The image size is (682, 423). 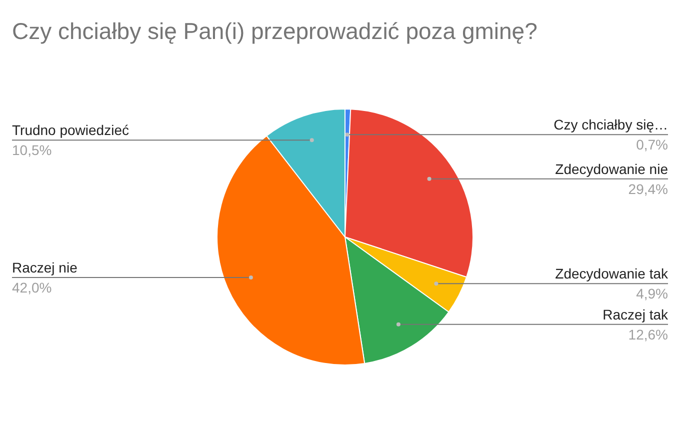 What do you see at coordinates (611, 168) in the screenshot?
I see `slice-label: Zdecydowanie nie` at bounding box center [611, 168].